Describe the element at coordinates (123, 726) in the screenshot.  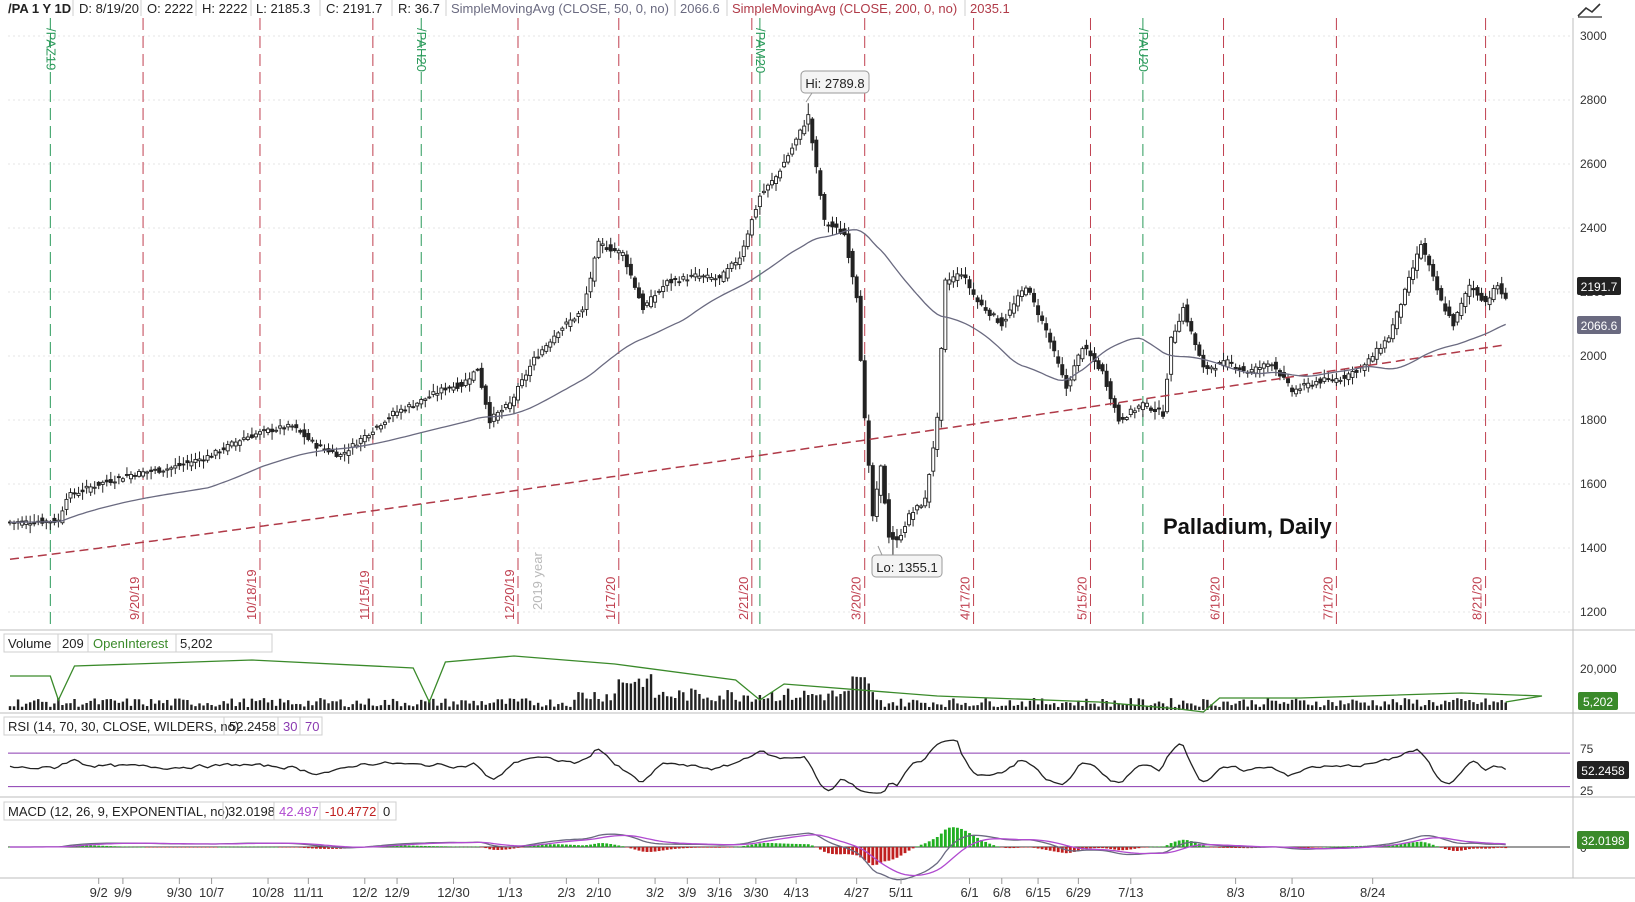
I see `rsi-label: RSI (14, 70, 30, CLOSE, WILDERS, no)` at that location.